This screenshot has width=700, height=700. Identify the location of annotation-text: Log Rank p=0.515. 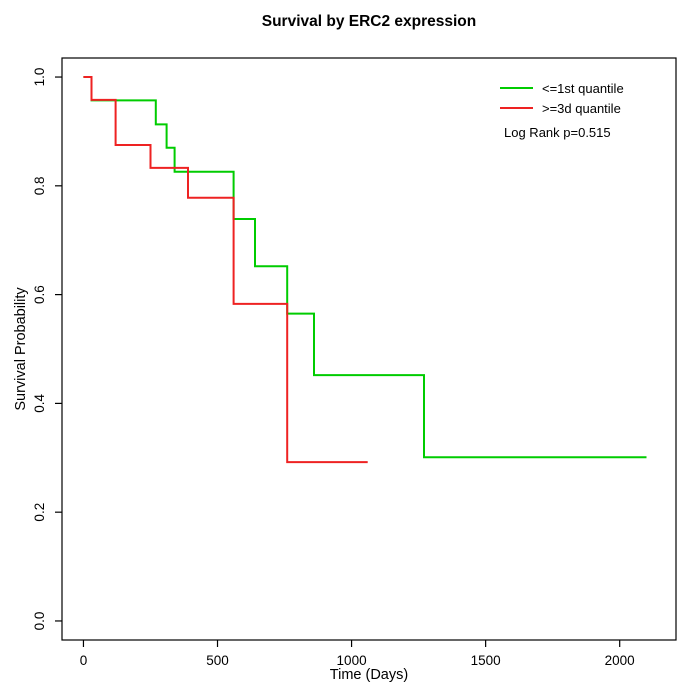
(557, 132).